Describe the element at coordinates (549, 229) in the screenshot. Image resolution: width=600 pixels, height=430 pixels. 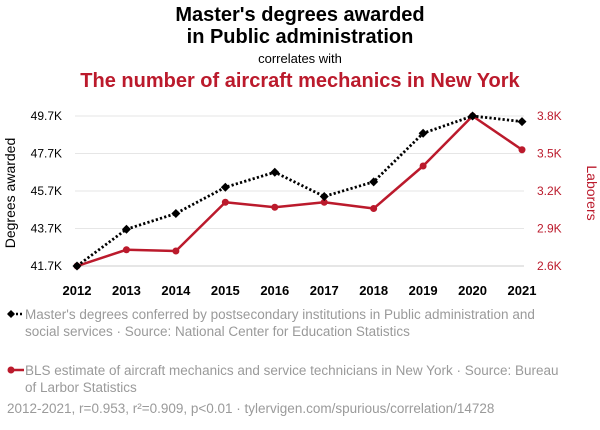
I see `y-right-tick-label: 2.9K` at that location.